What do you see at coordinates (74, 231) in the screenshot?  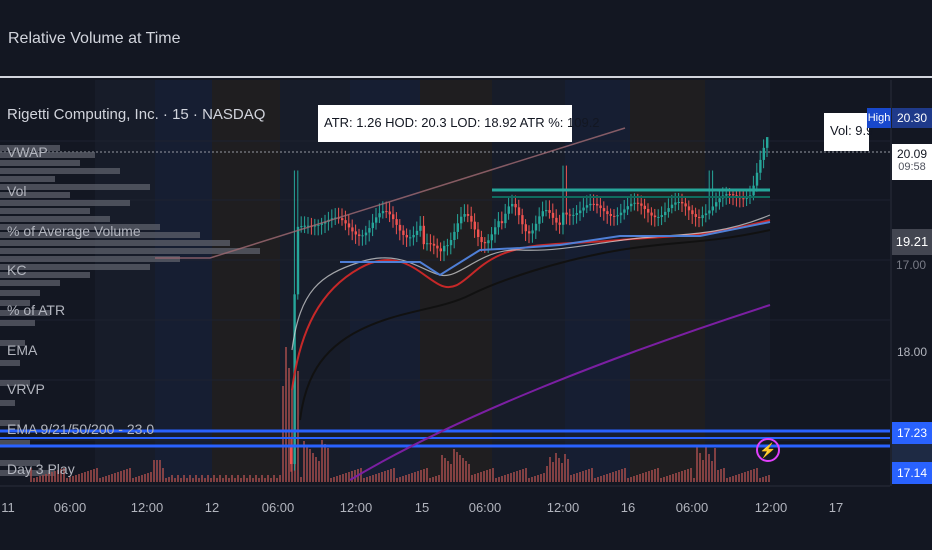 I see `indicator-label: % of Average Volume` at bounding box center [74, 231].